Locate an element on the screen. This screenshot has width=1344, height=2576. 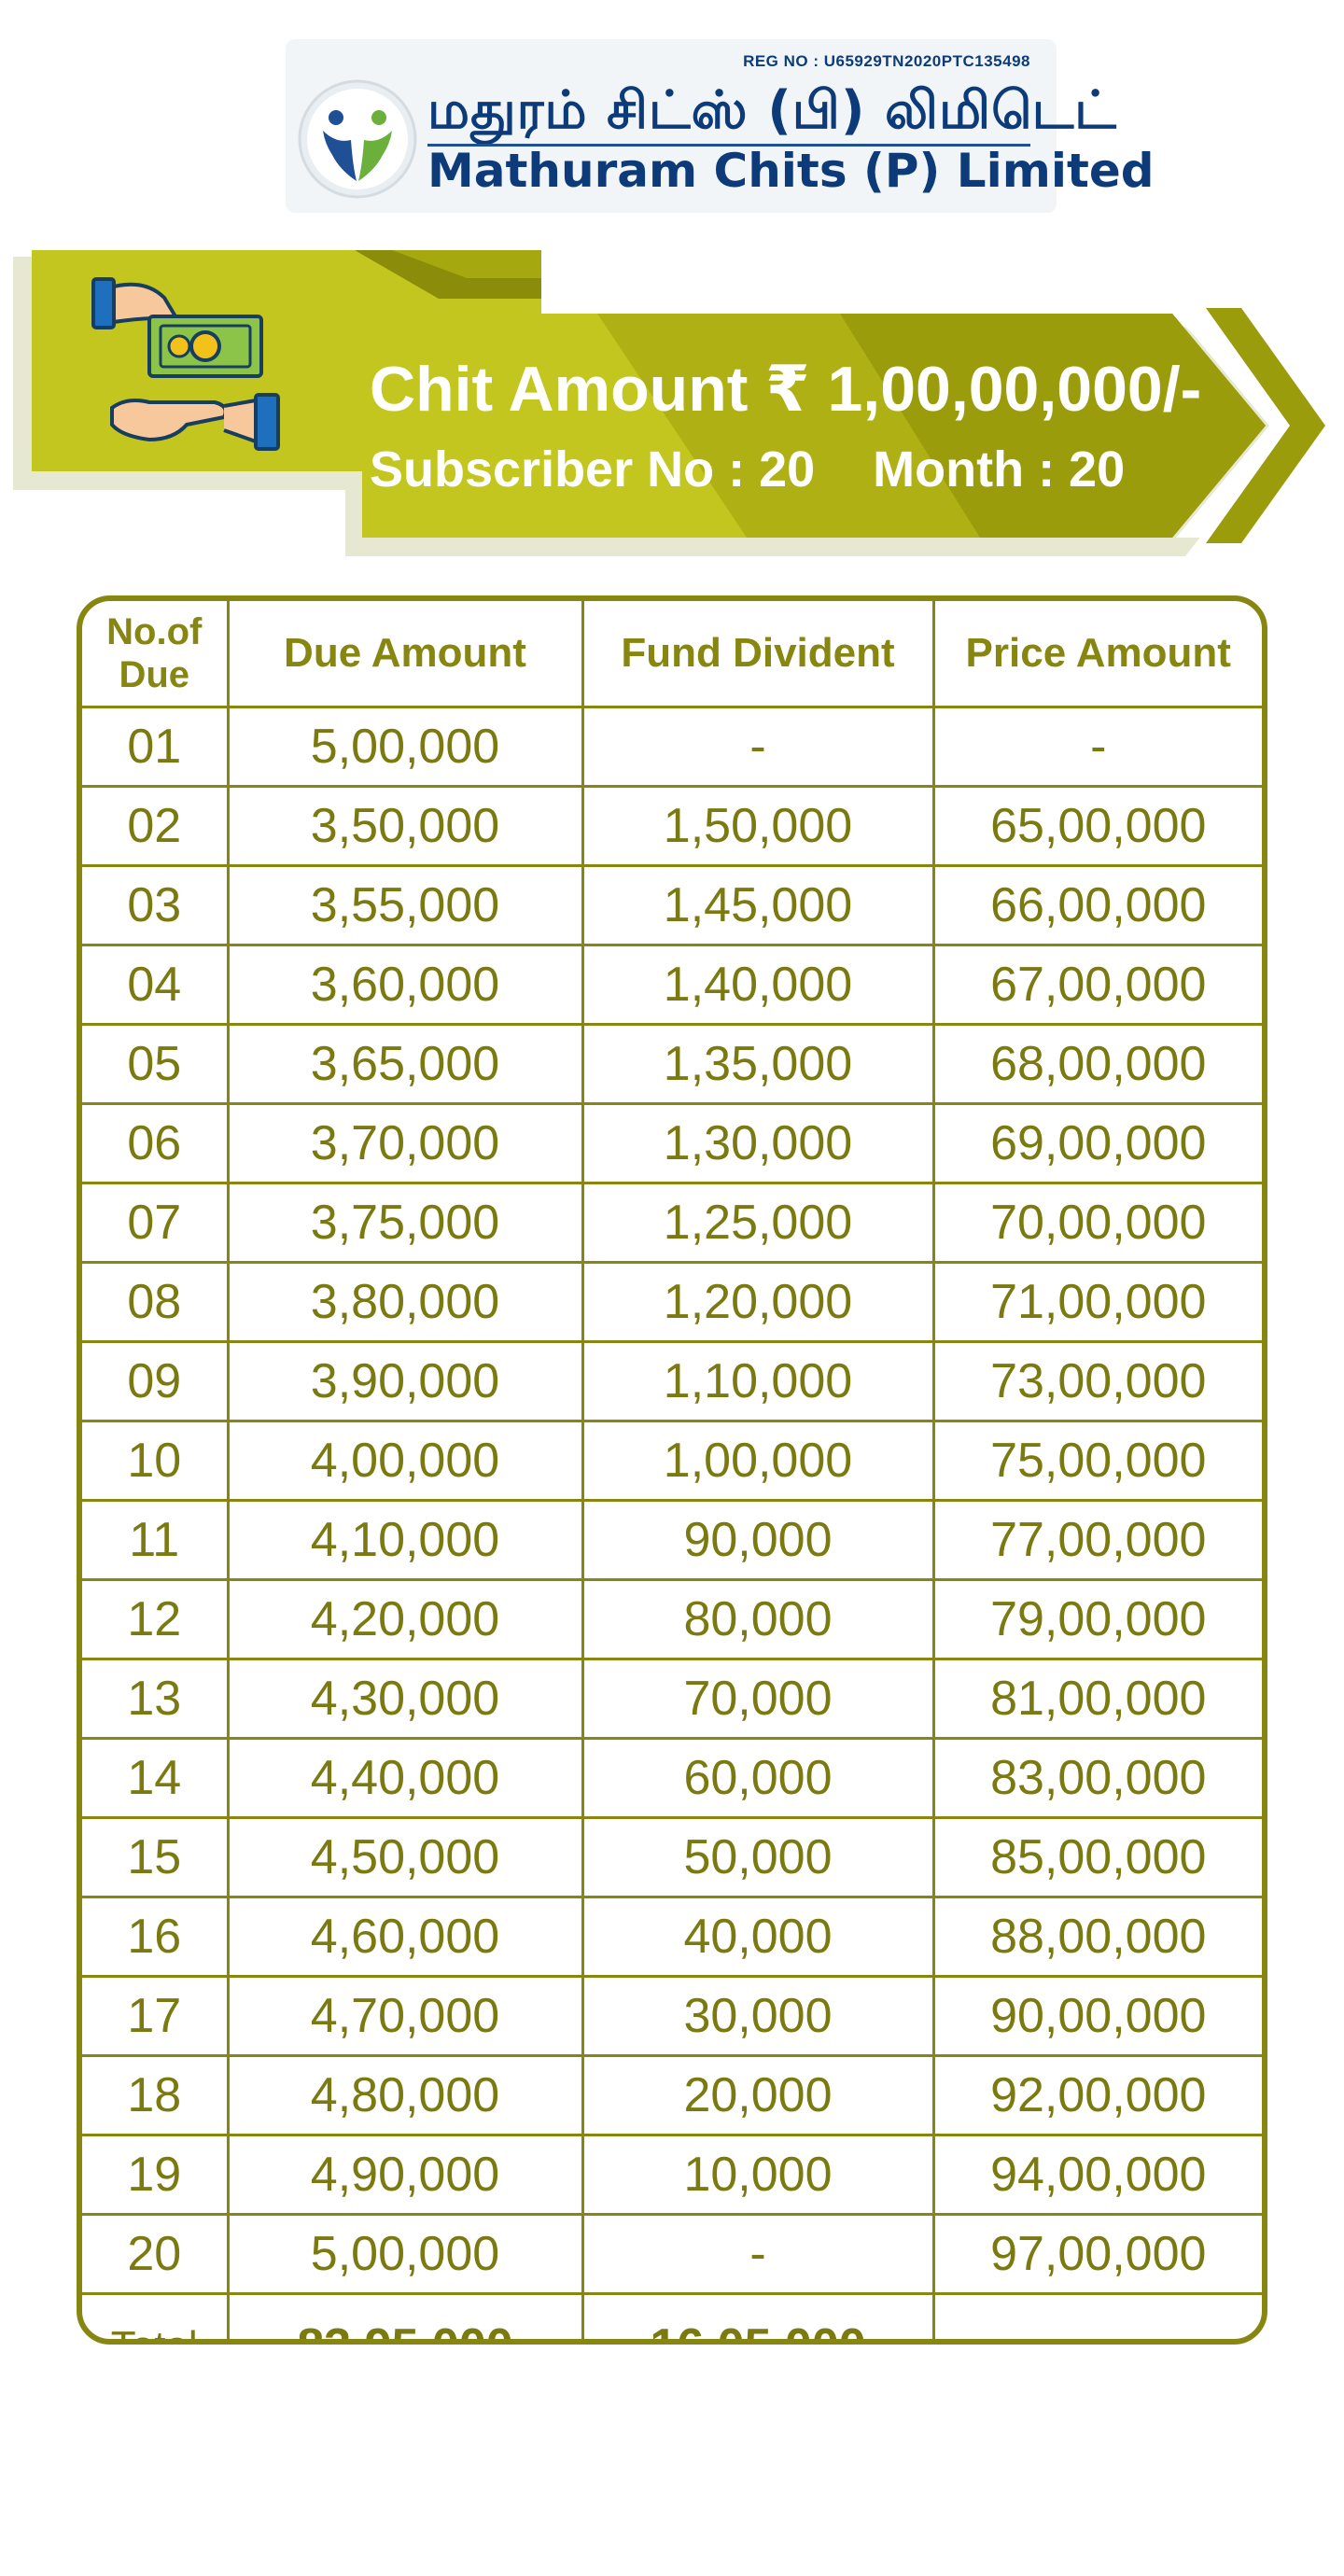
cell-no-of-due: 06 is located at coordinates (156, 1143).